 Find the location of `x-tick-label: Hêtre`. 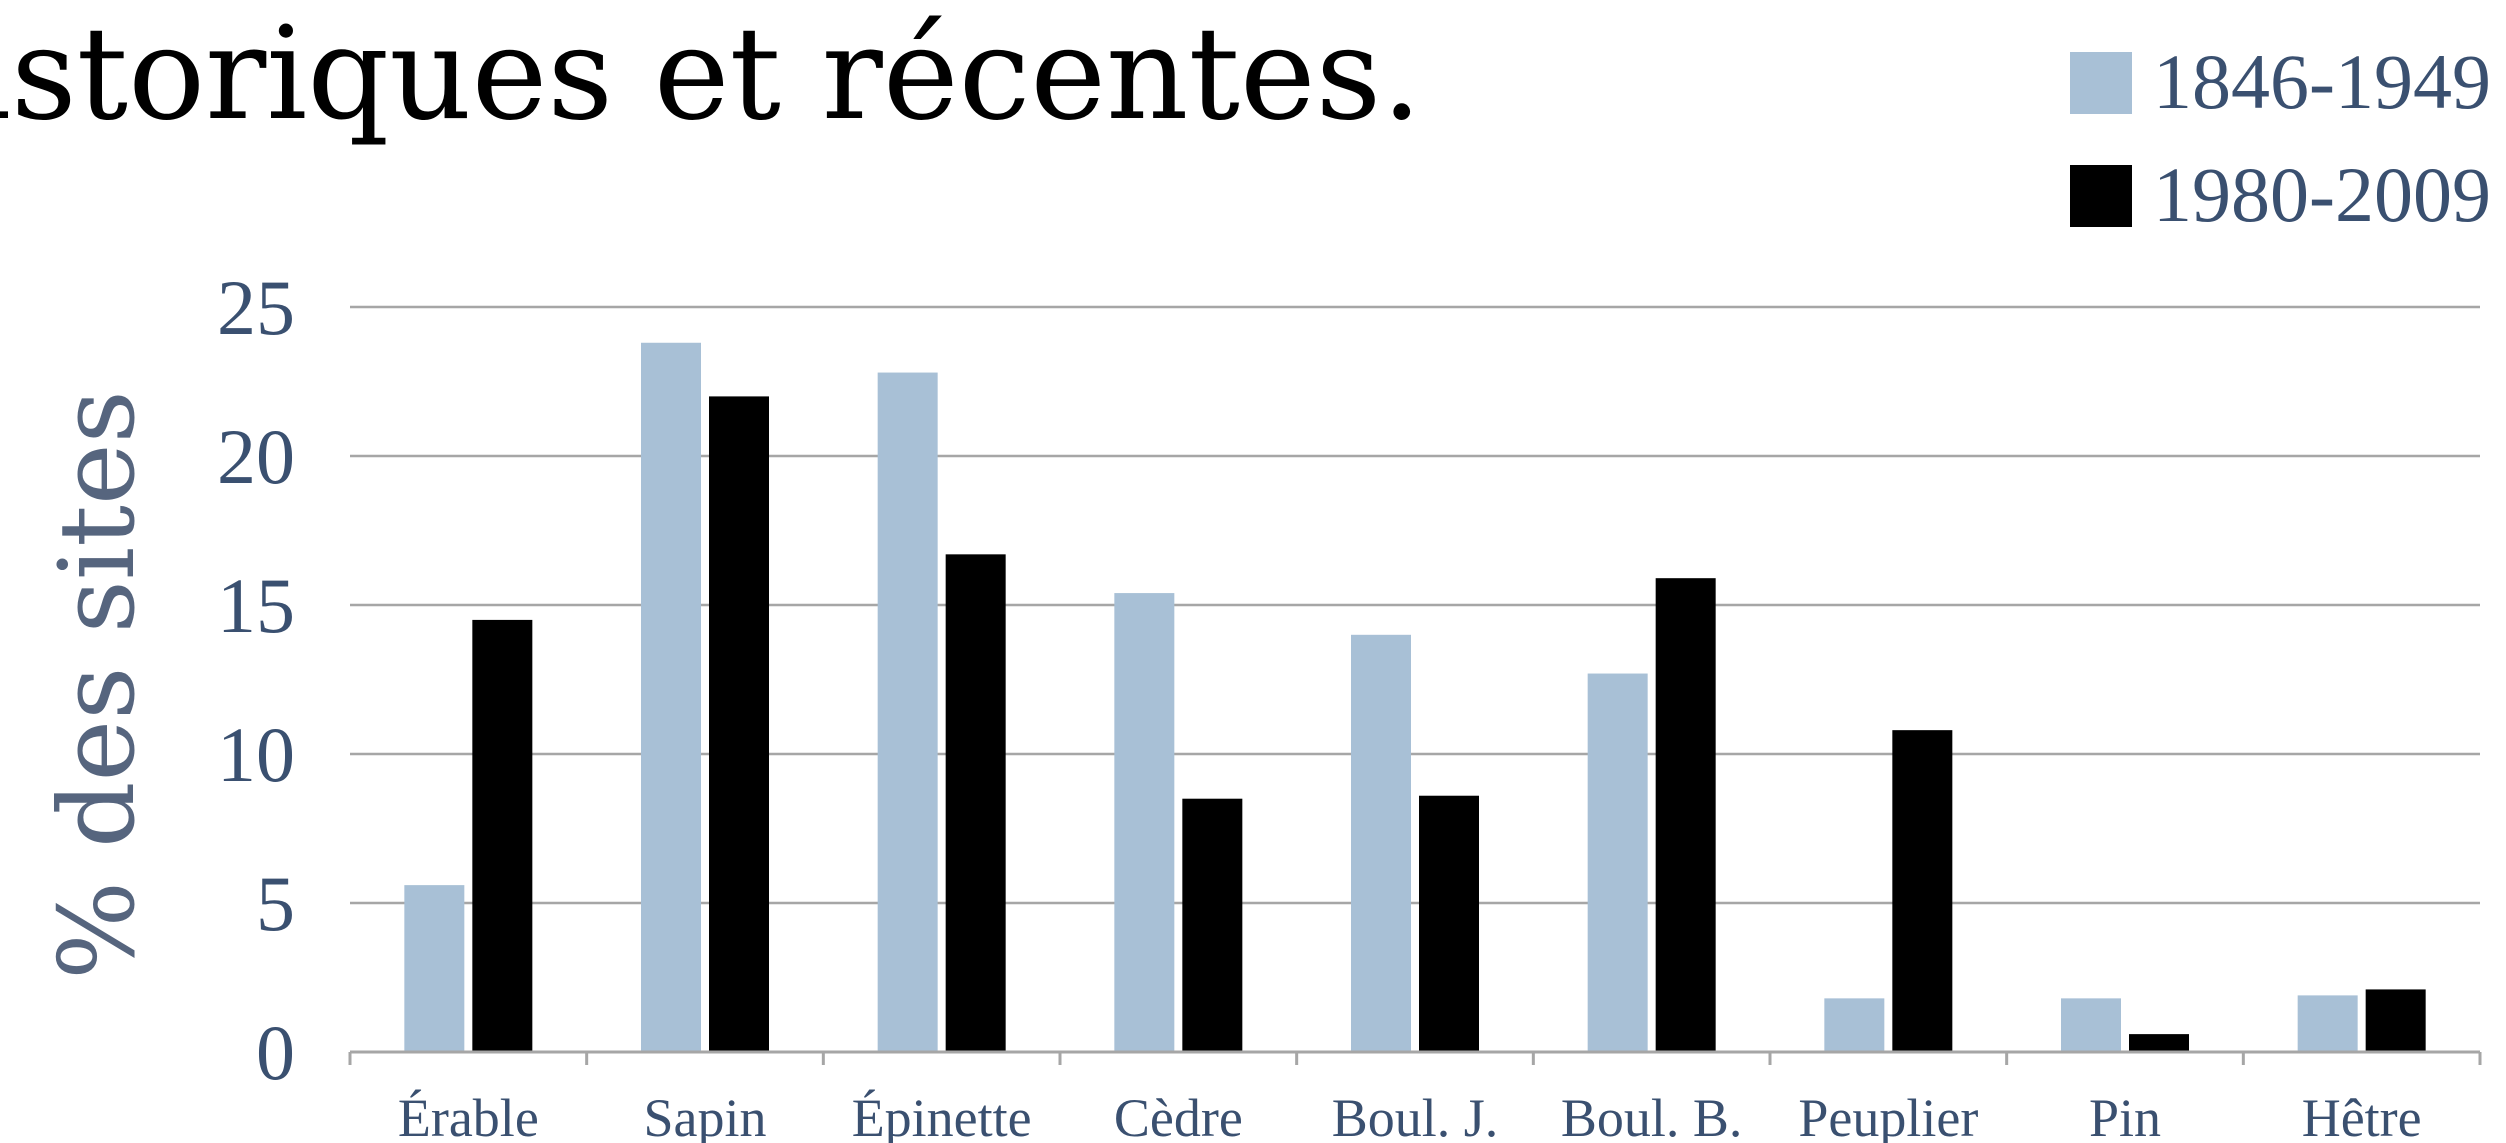

x-tick-label: Hêtre is located at coordinates (2362, 1115).